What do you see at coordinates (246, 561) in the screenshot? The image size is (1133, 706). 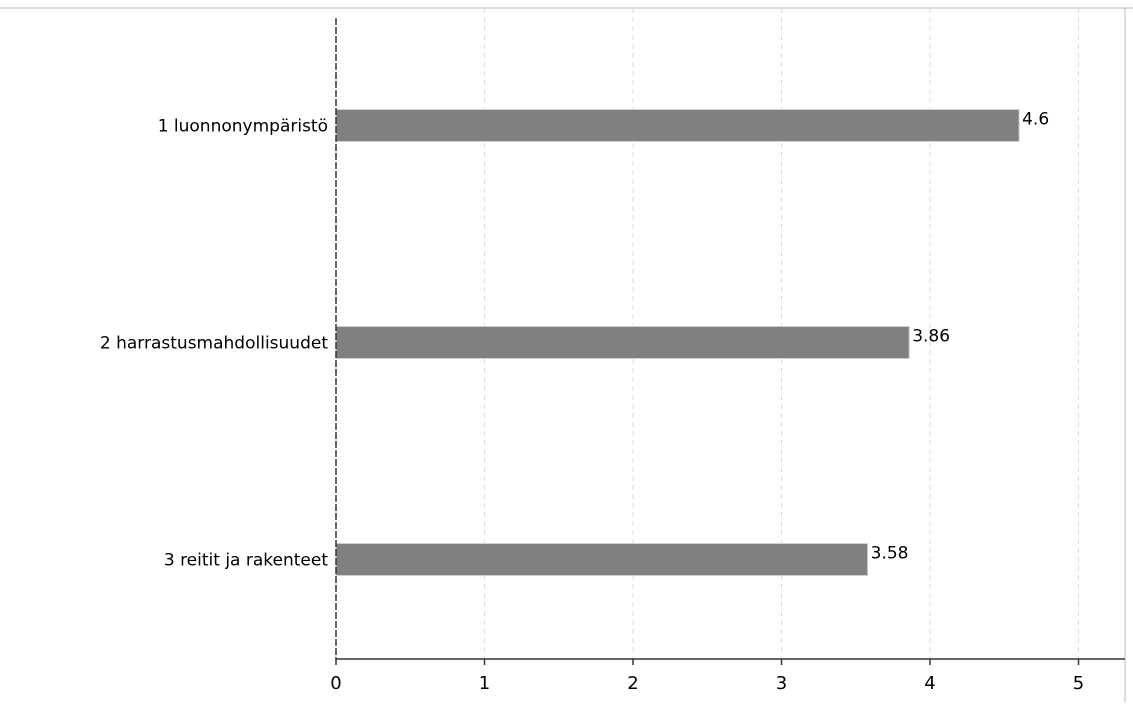 I see `category-label-3: 3 reitit ja rakenteet` at bounding box center [246, 561].